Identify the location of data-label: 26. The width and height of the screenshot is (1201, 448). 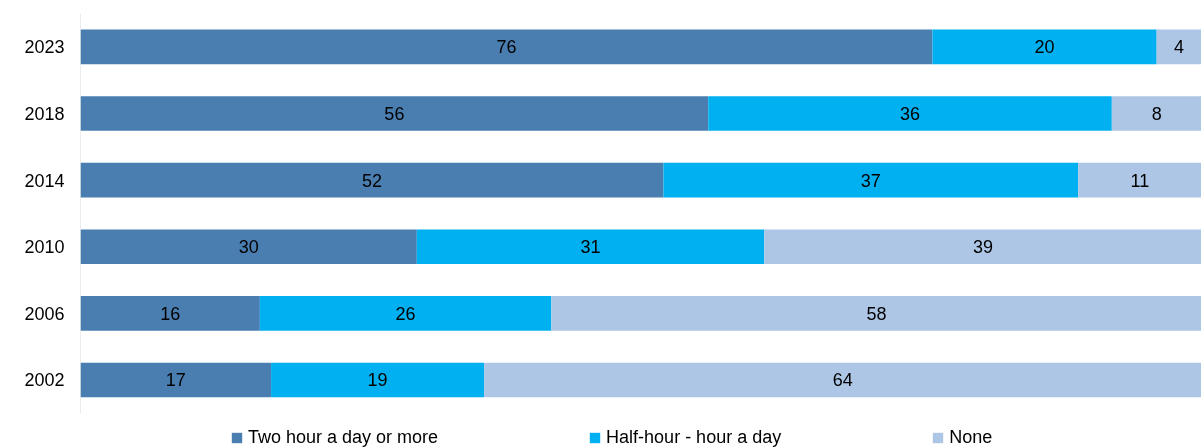
(405, 313).